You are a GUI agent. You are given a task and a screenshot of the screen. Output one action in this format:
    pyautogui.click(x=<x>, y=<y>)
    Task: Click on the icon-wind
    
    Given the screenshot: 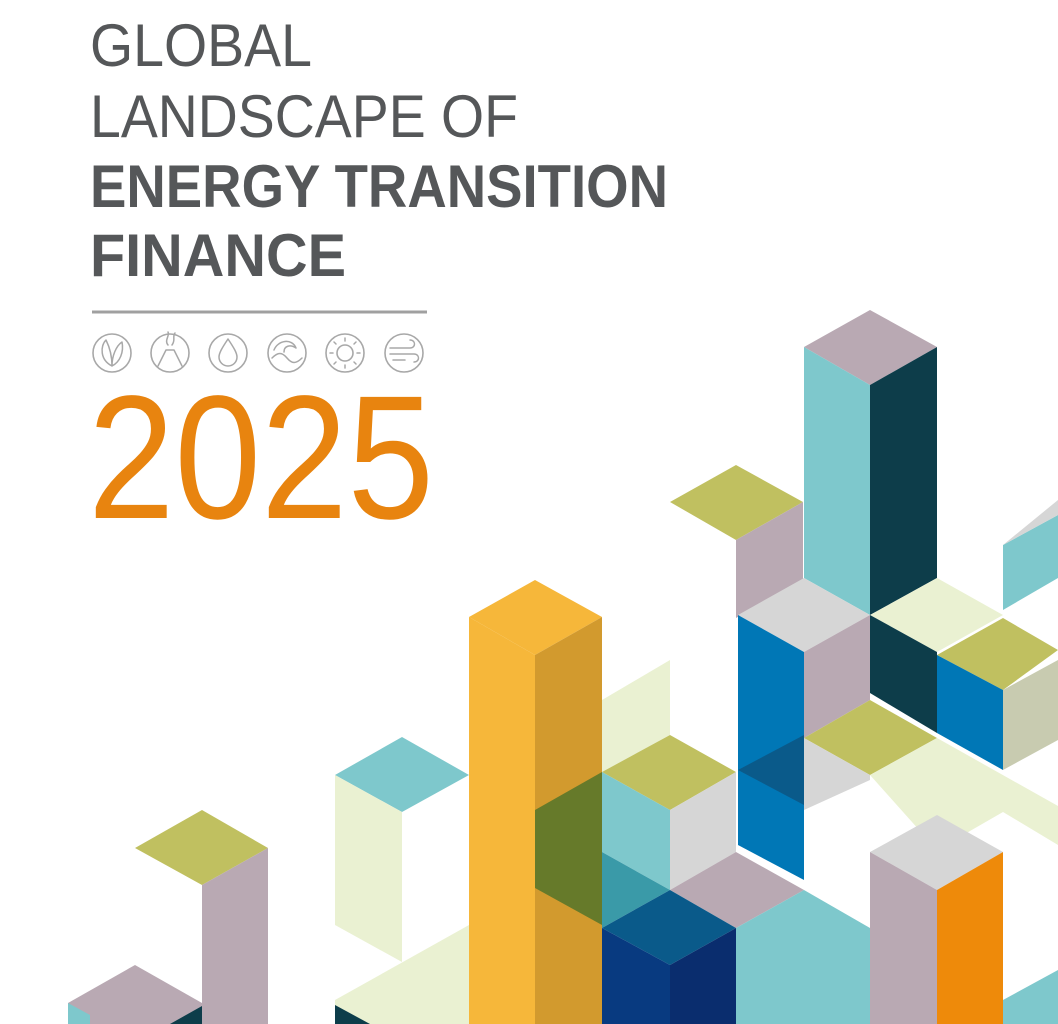 What is the action you would take?
    pyautogui.click(x=404, y=353)
    